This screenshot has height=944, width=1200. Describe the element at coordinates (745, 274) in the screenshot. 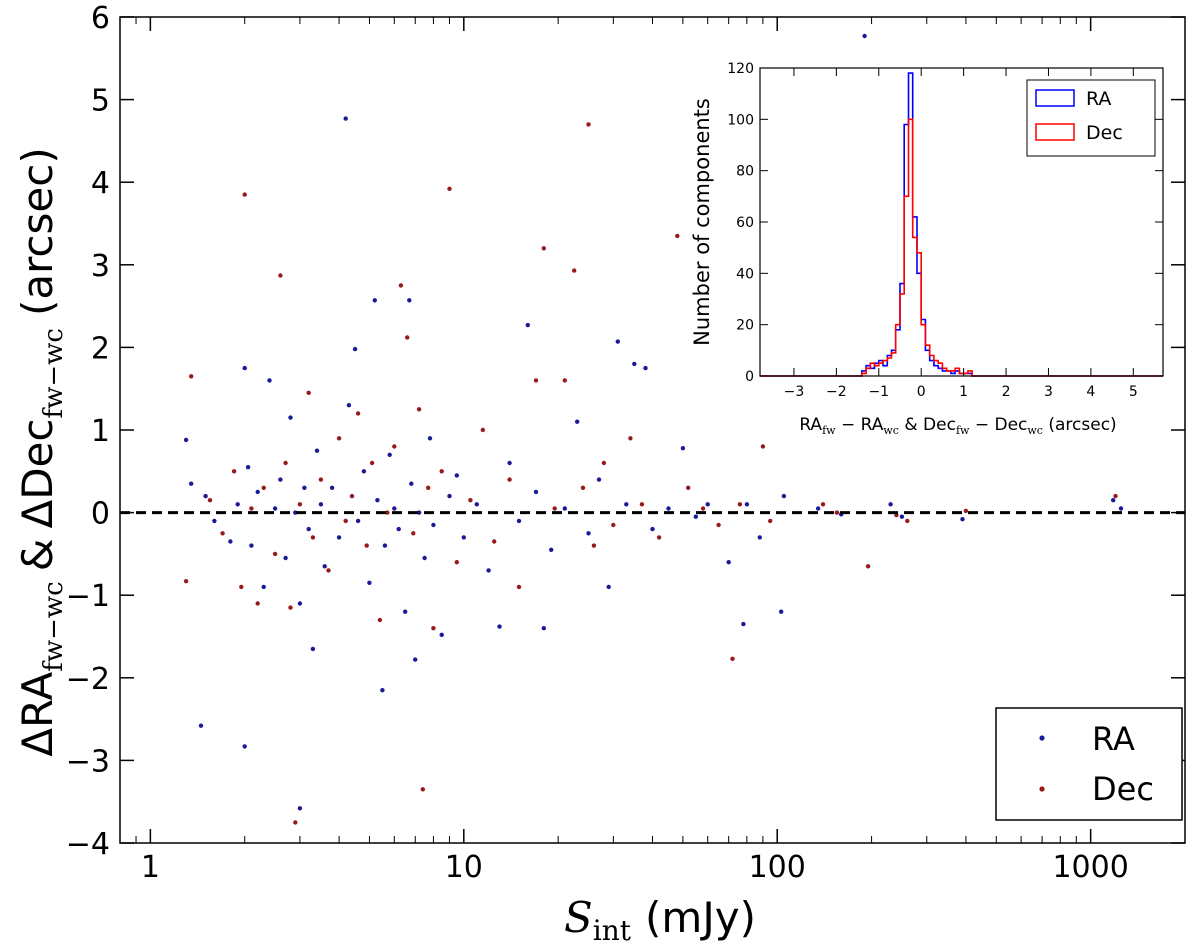

I see `inset-y-tick-label: 40` at that location.